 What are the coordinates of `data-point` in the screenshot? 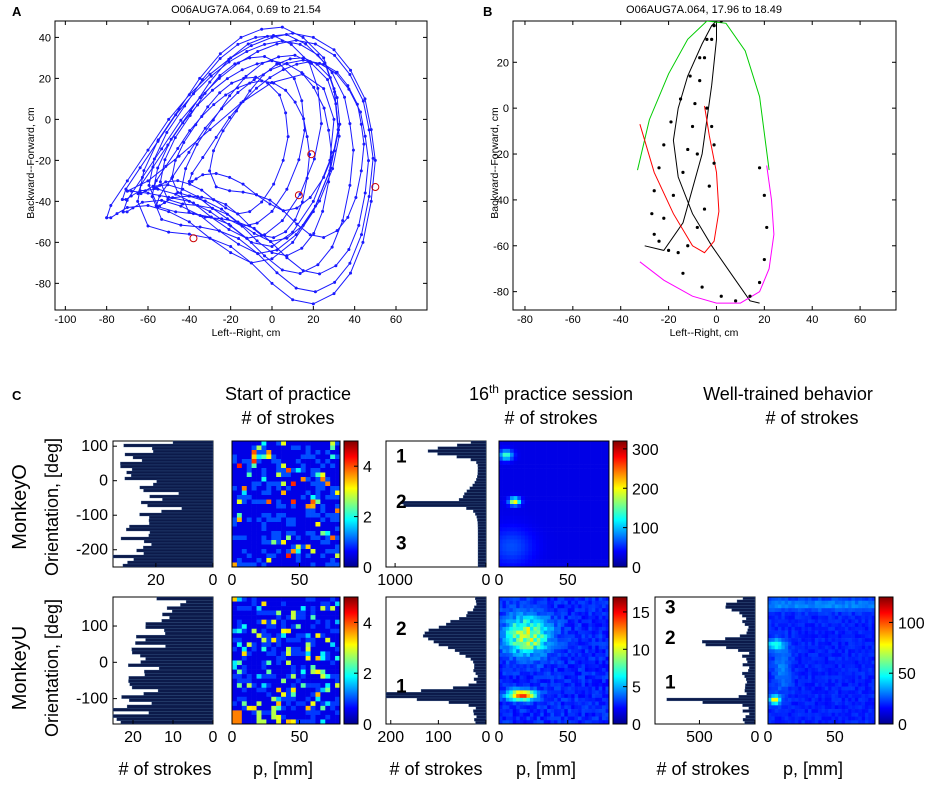 It's located at (673, 195).